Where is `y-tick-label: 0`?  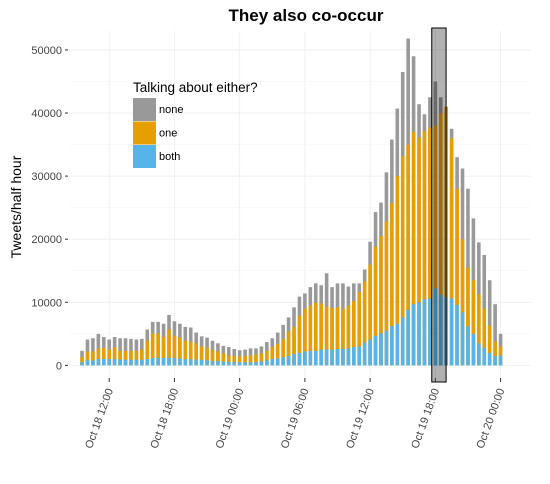 y-tick-label: 0 is located at coordinates (59, 366).